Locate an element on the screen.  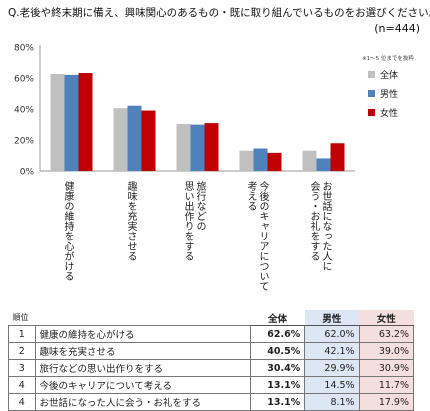
female-cell: 39.0% is located at coordinates (386, 351).